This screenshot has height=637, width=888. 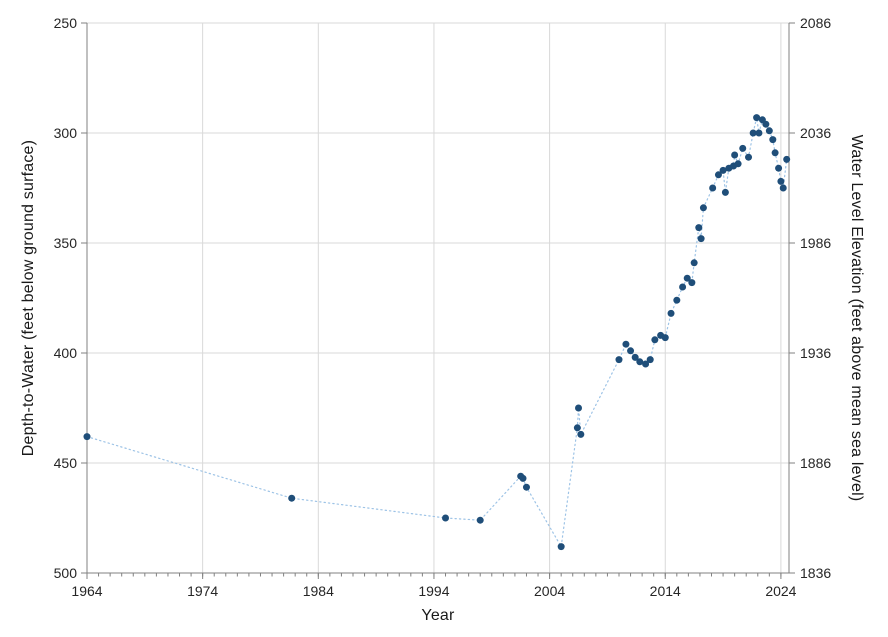 I want to click on y-tick-label-right: 1886, so click(x=815, y=463).